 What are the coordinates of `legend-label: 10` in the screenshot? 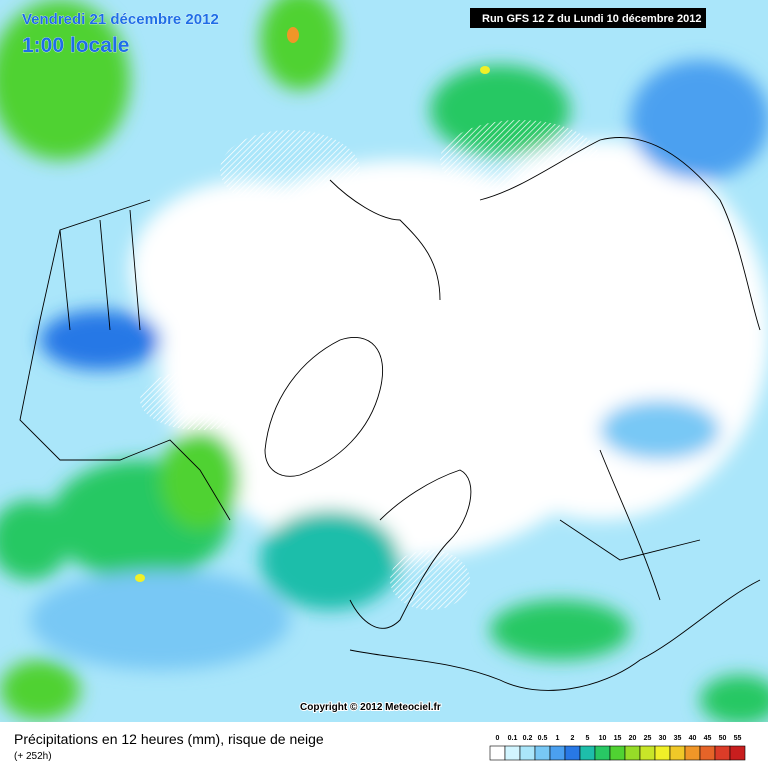 It's located at (603, 738).